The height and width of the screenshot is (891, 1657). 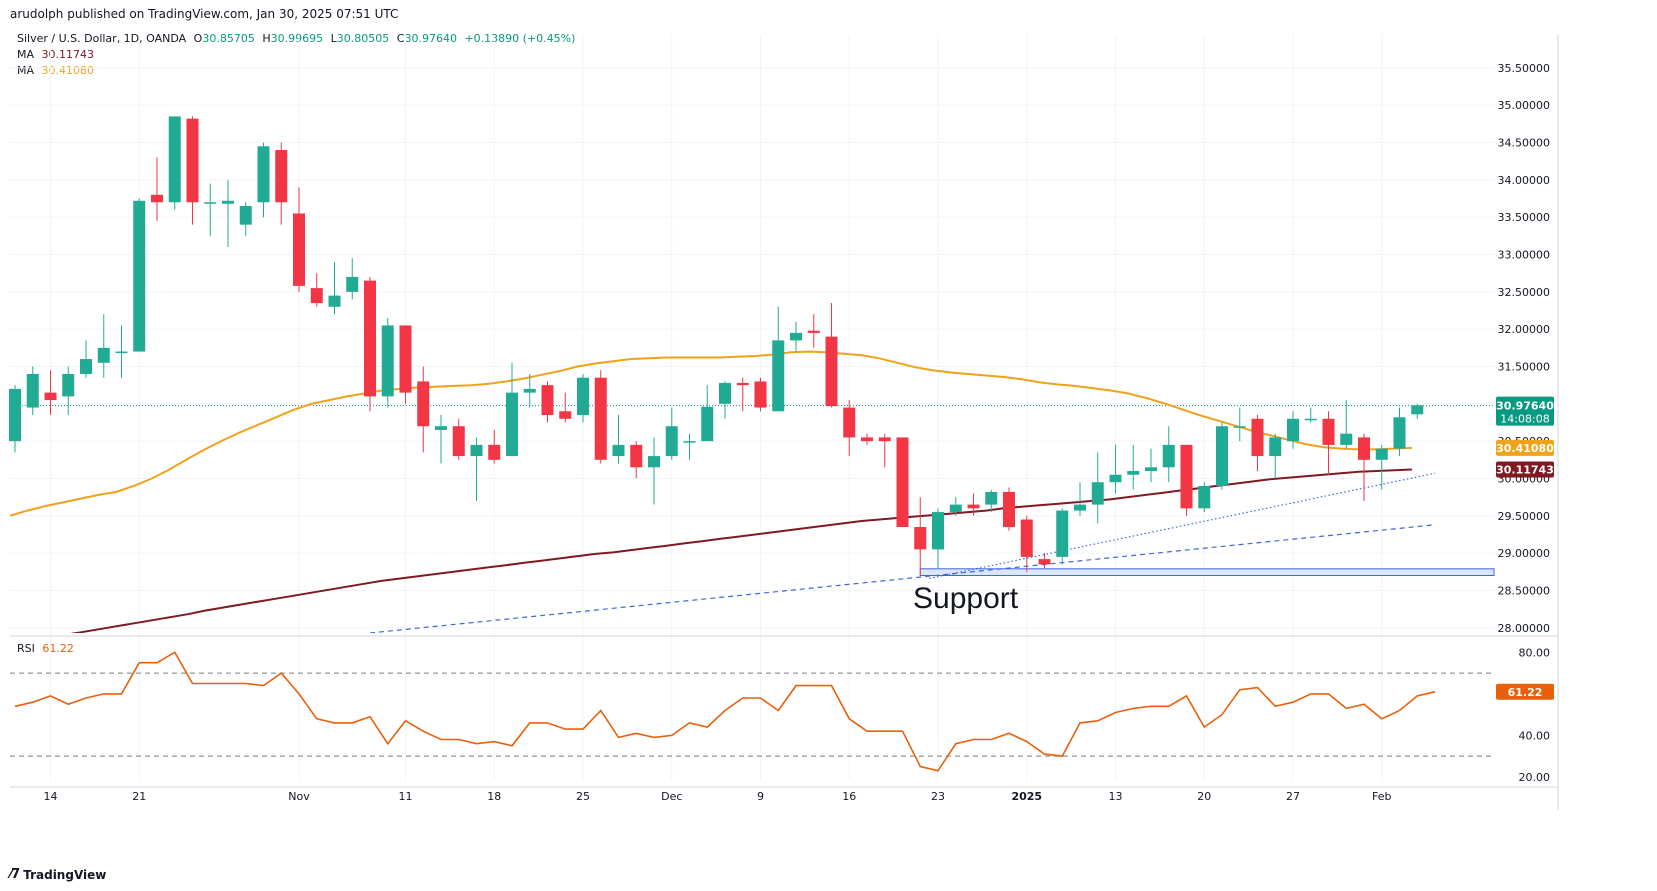 I want to click on symbol-name: Silver / U.S. Dollar, 1D, OANDA, so click(x=102, y=38).